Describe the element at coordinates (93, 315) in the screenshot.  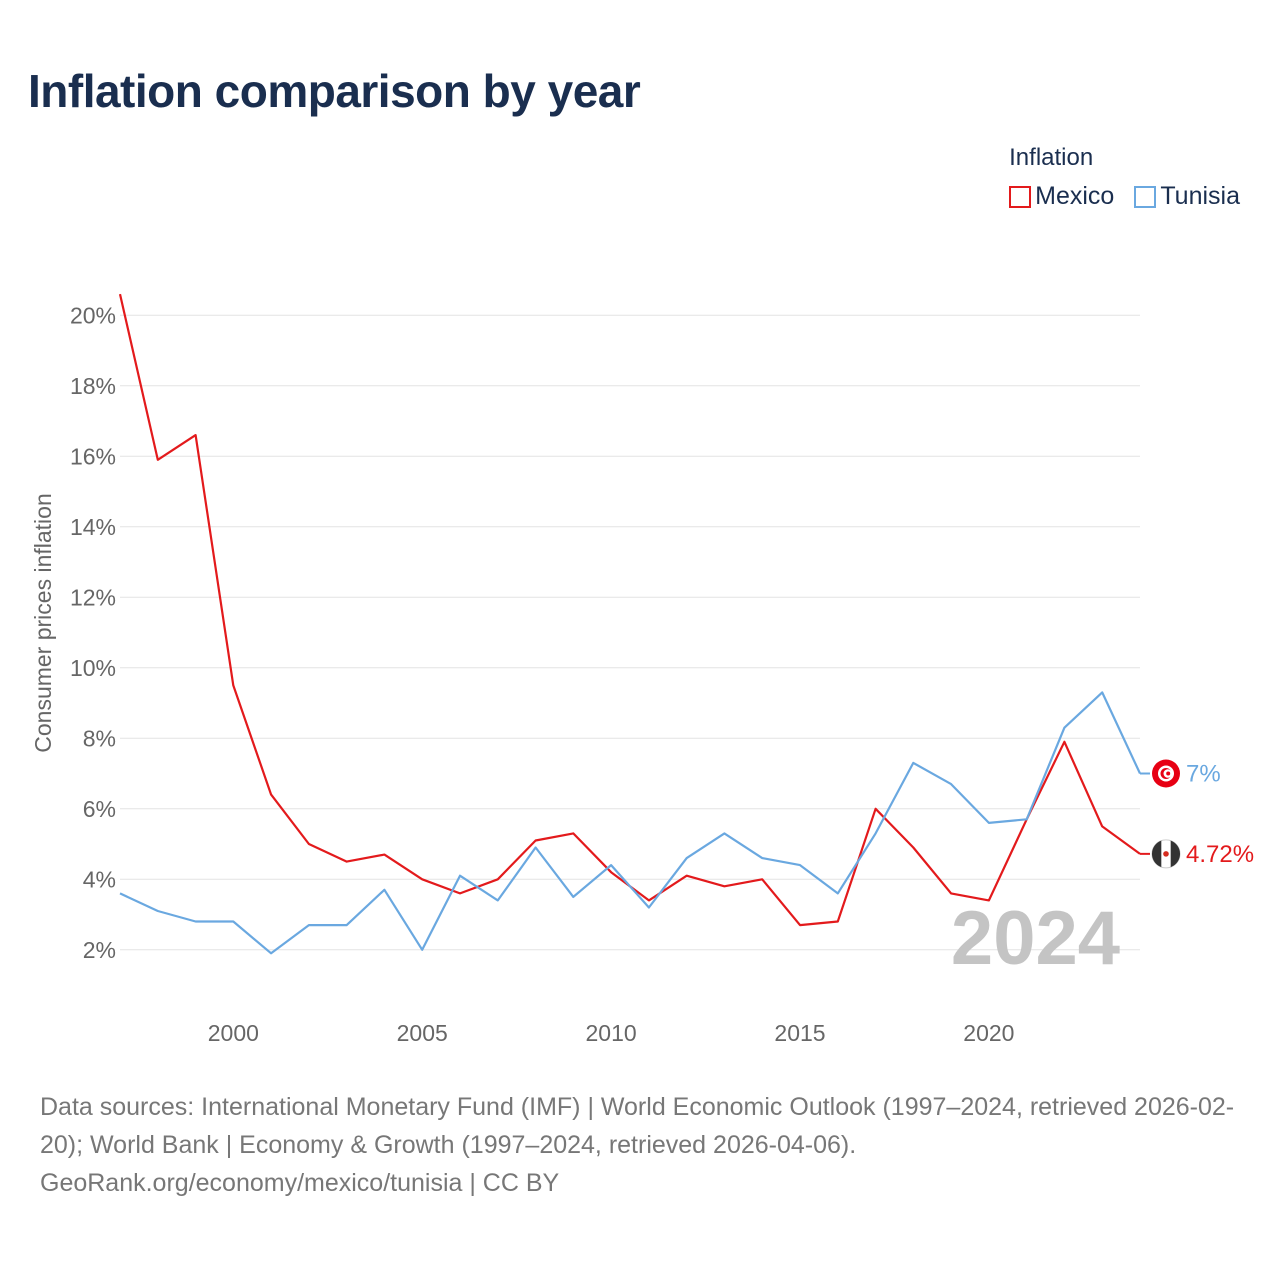
I see `y-tick-label: 20%` at that location.